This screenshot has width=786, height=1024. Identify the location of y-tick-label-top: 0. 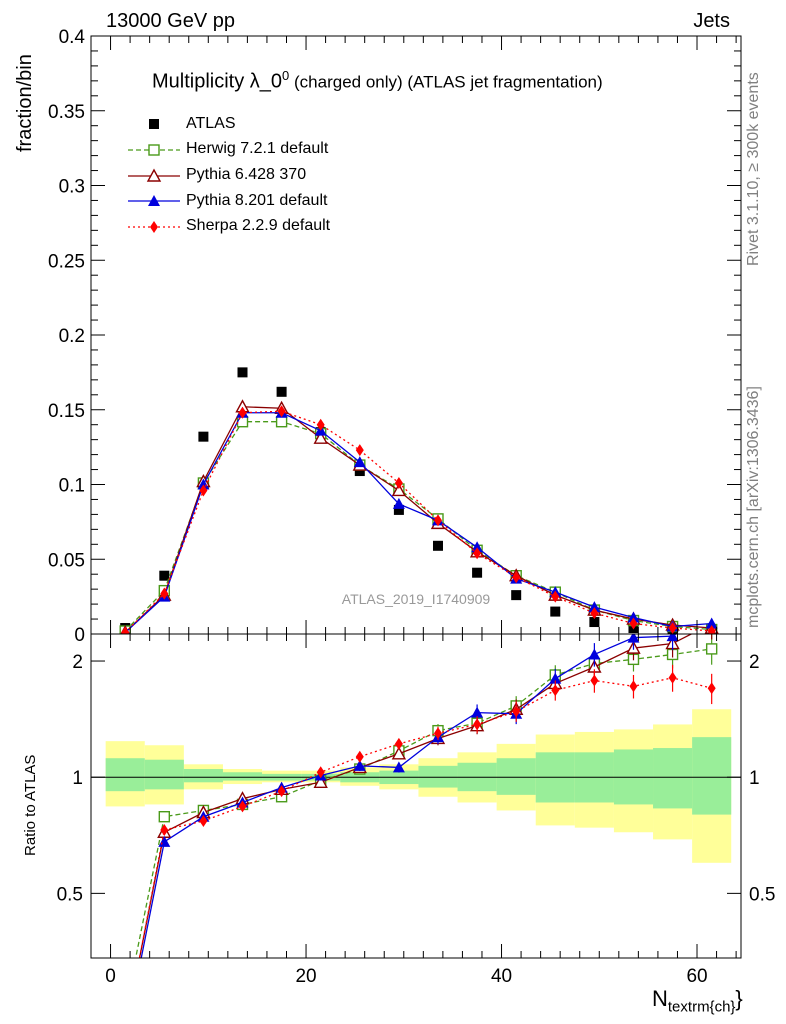
(79, 635).